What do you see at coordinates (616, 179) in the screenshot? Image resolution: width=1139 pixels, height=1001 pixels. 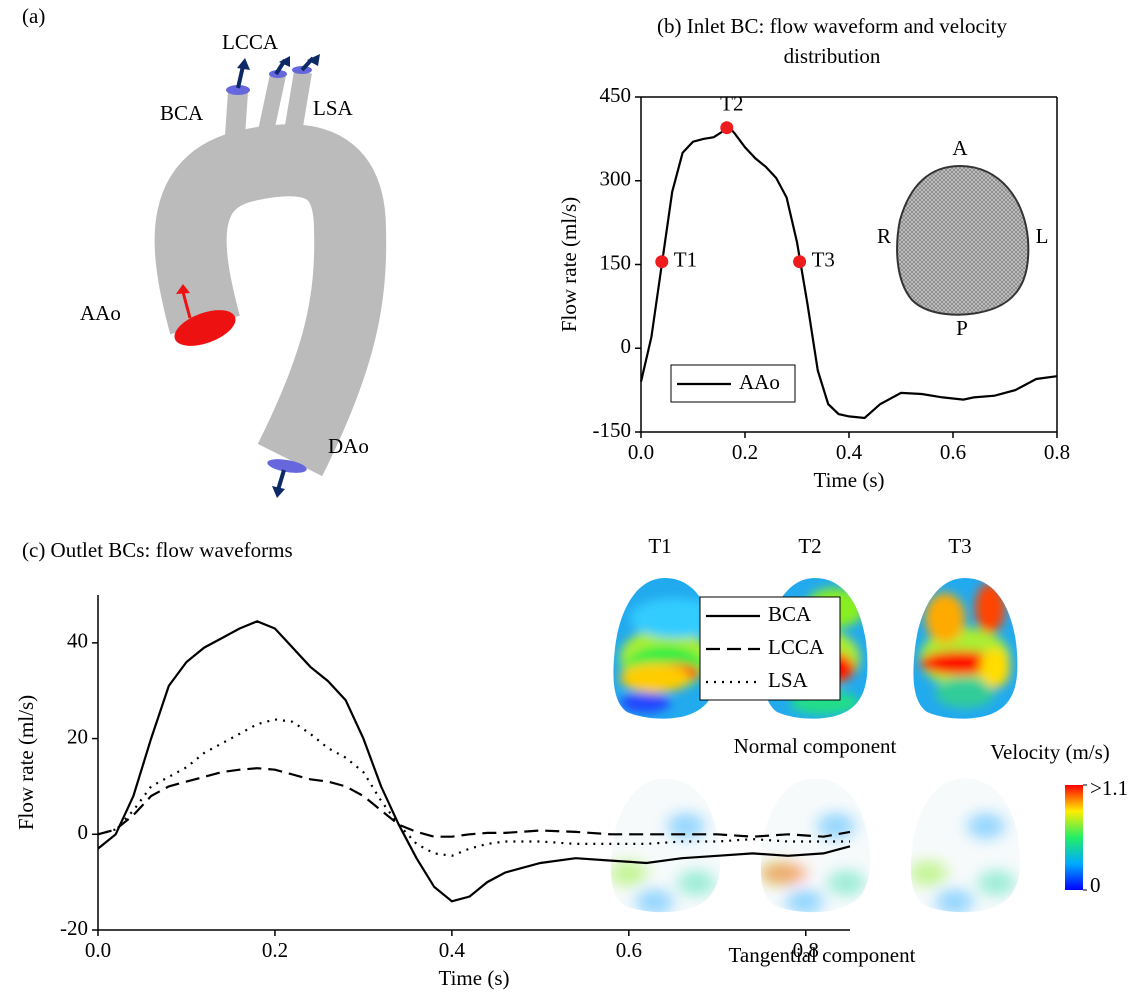 I see `y-tick-label: 300` at bounding box center [616, 179].